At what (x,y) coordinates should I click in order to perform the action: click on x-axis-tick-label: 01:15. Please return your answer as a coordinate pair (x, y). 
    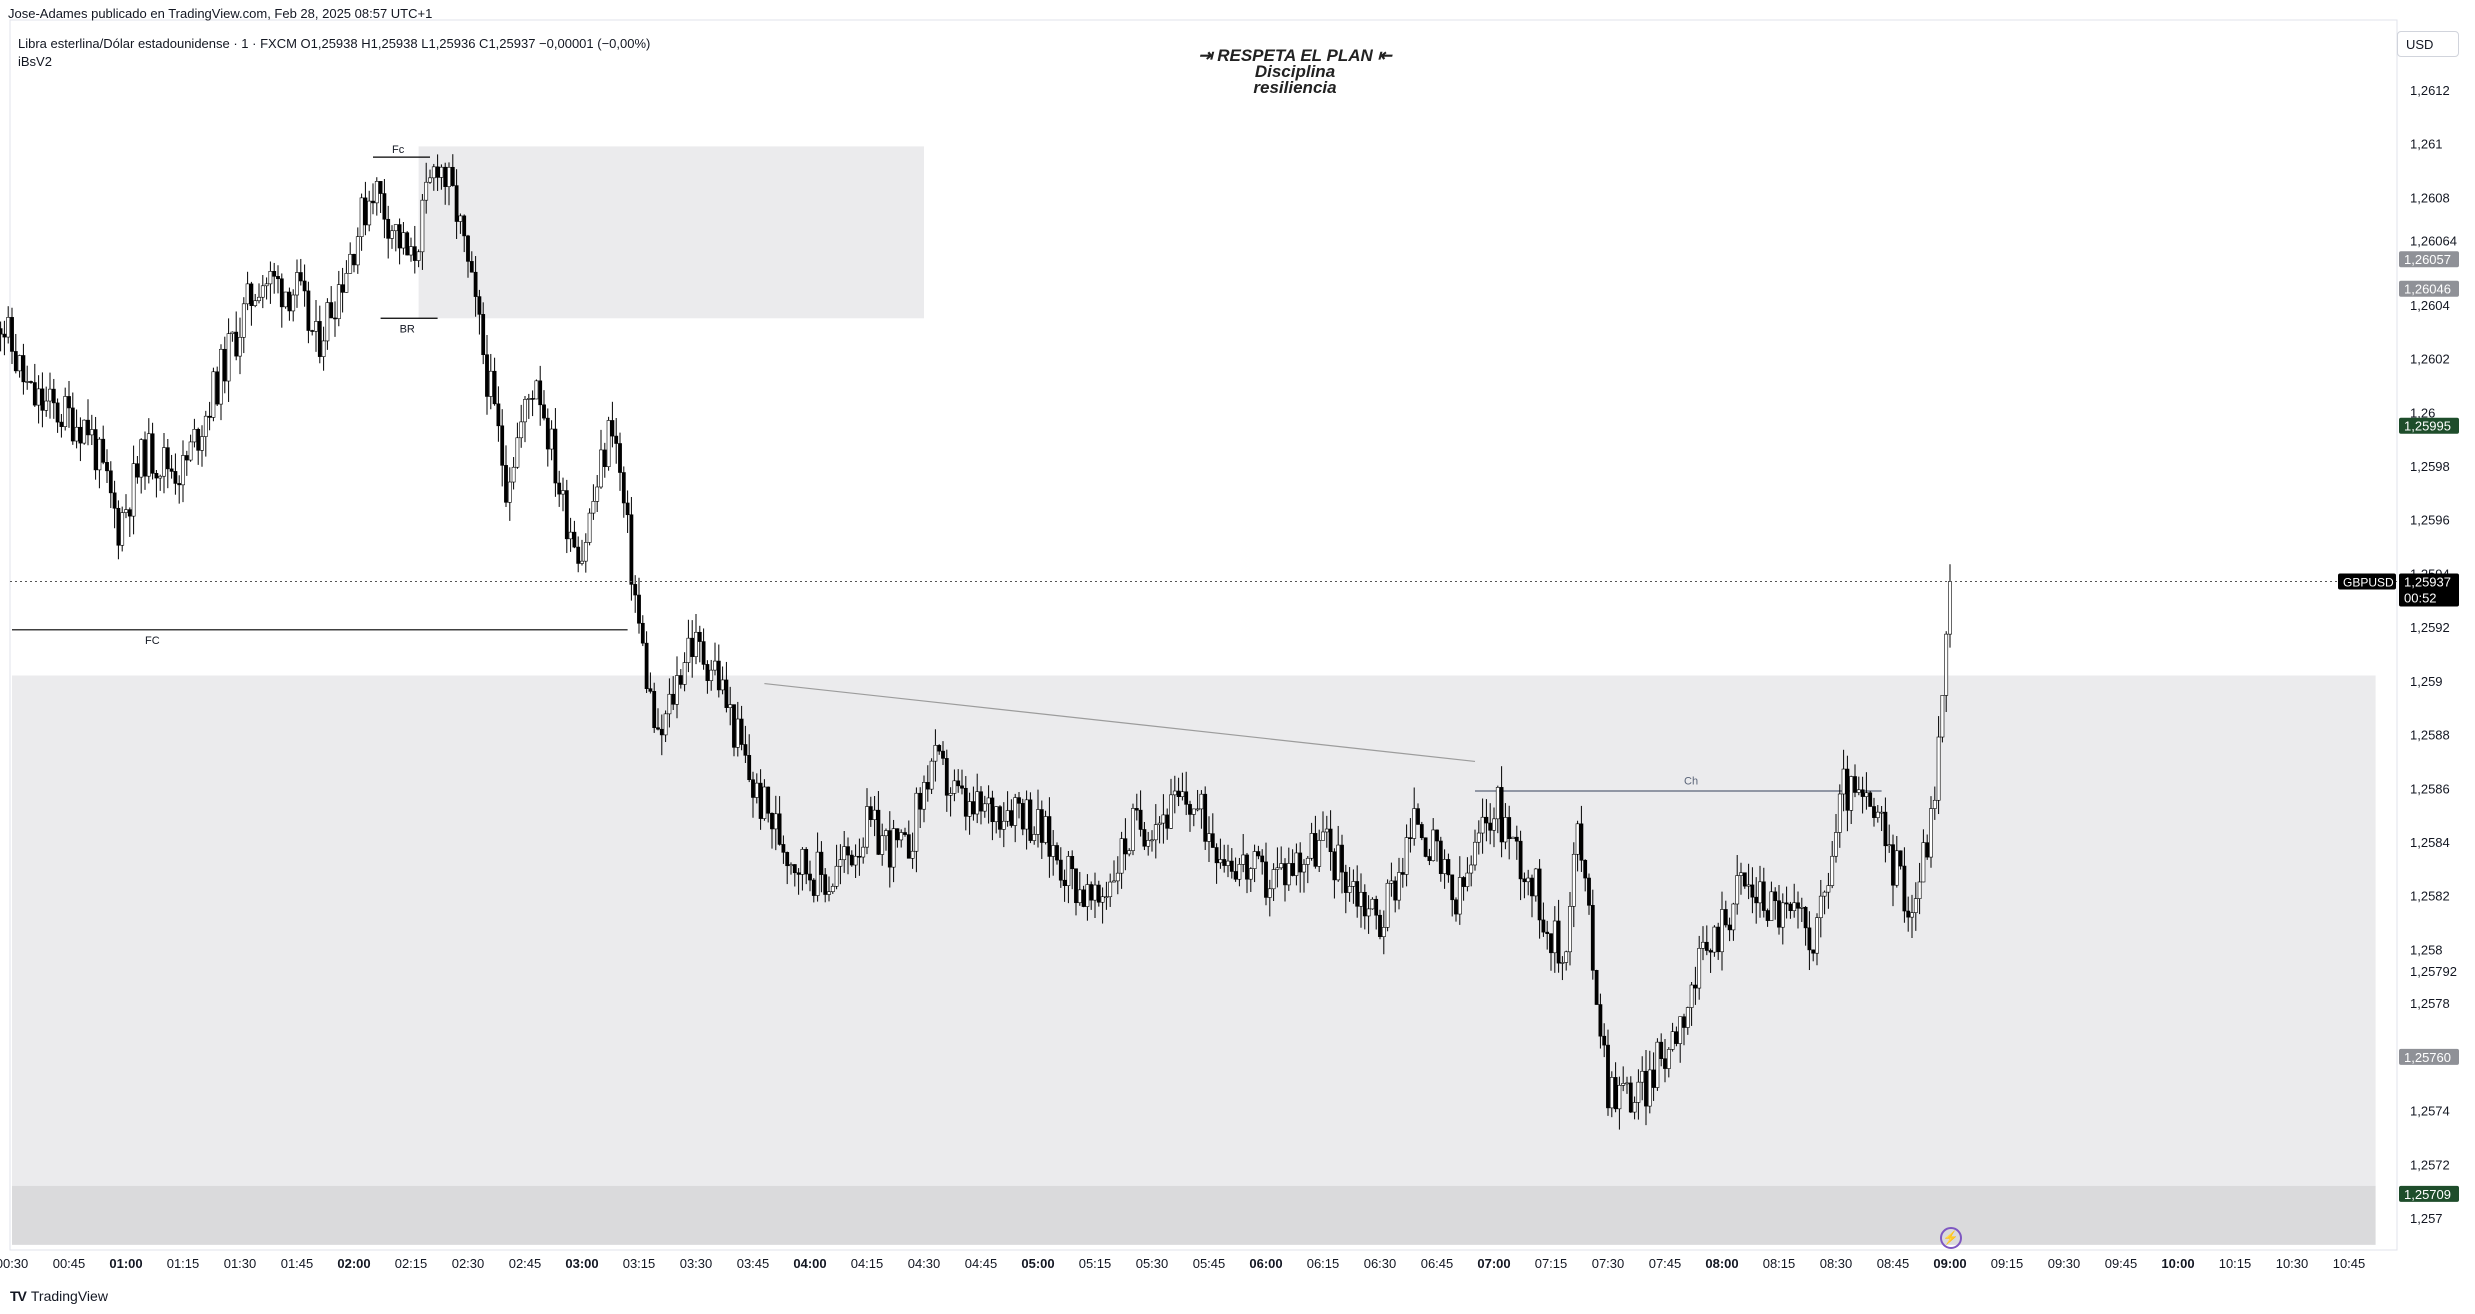
    Looking at the image, I should click on (183, 1263).